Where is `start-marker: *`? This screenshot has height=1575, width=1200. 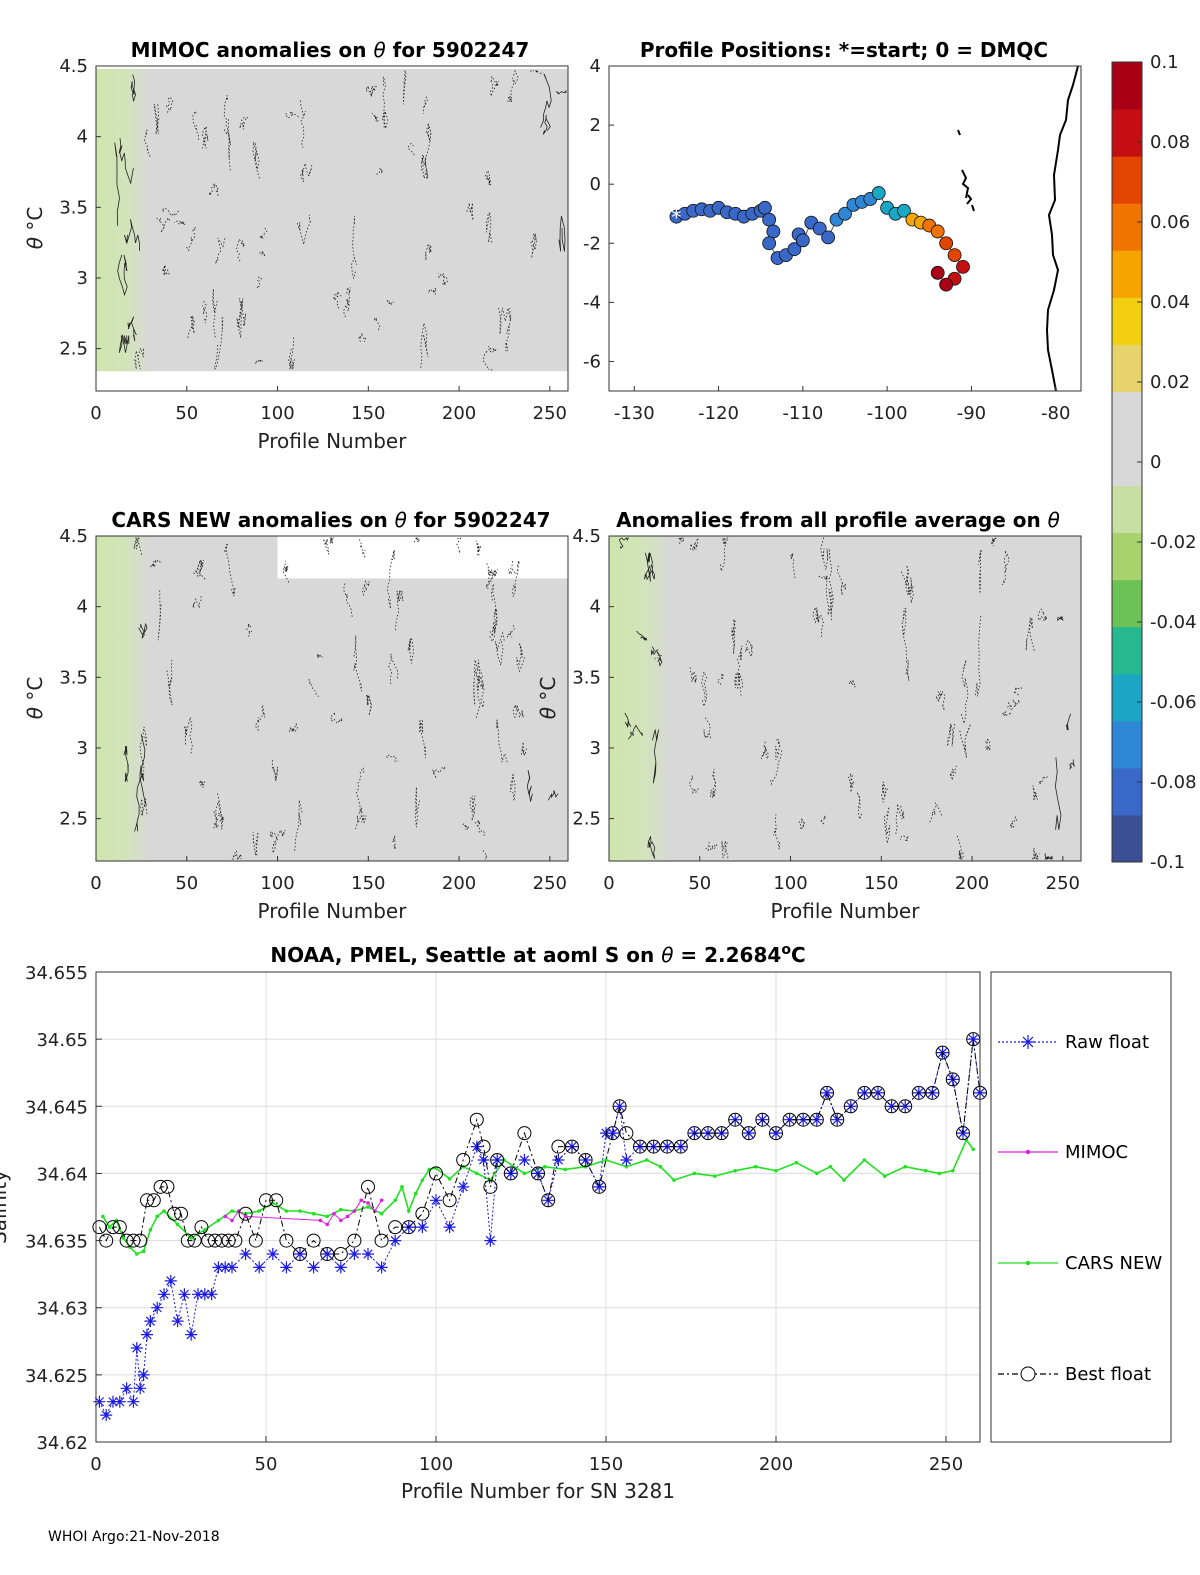
start-marker: * is located at coordinates (676, 218).